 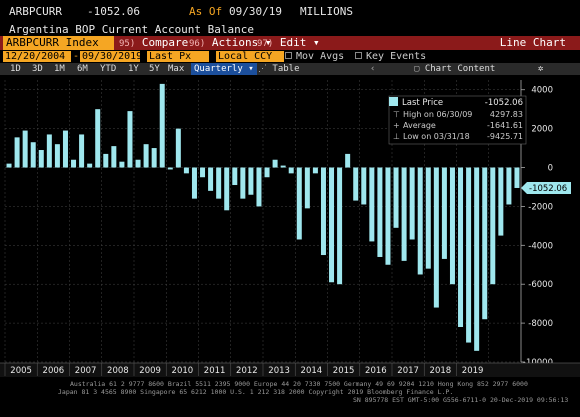 I want to click on edit-label: Edit ▾, so click(x=299, y=42).